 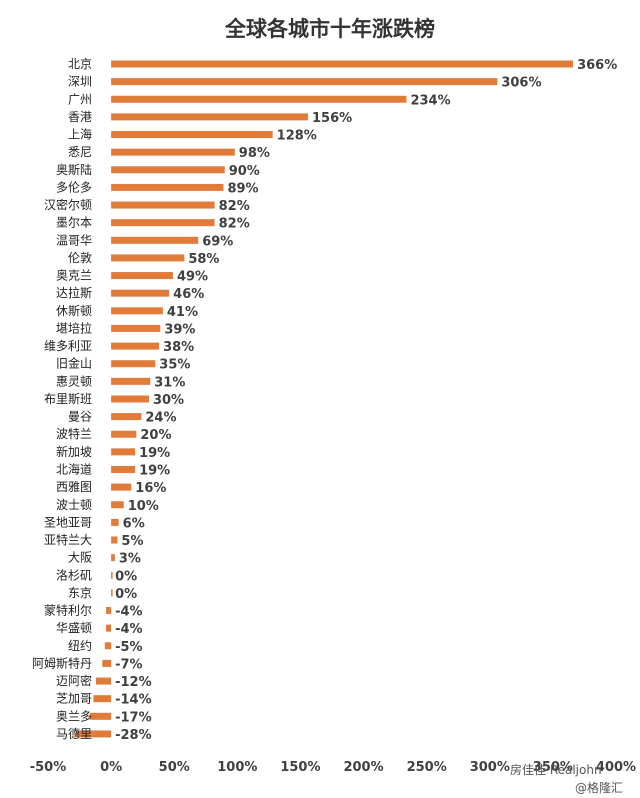 What do you see at coordinates (168, 400) in the screenshot?
I see `data-label: 30%` at bounding box center [168, 400].